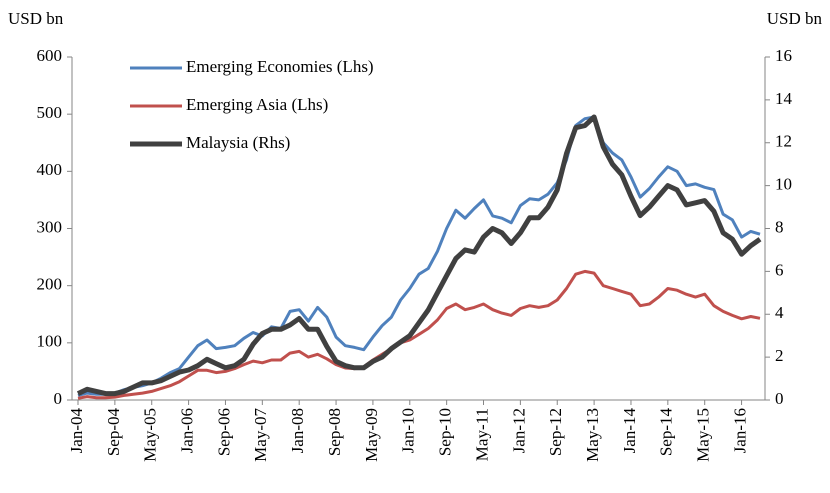 The height and width of the screenshot is (493, 830). I want to click on y2-tick-label: 16, so click(783, 55).